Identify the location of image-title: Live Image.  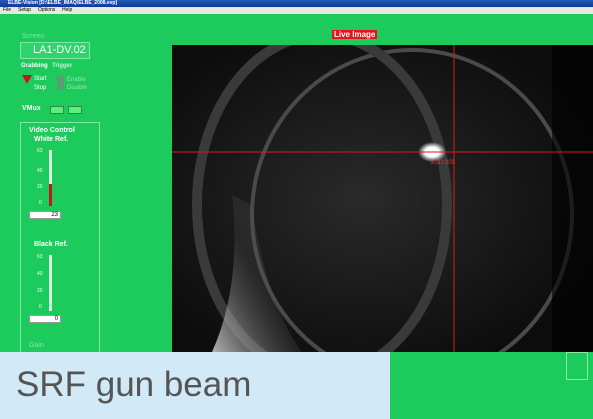
(355, 34).